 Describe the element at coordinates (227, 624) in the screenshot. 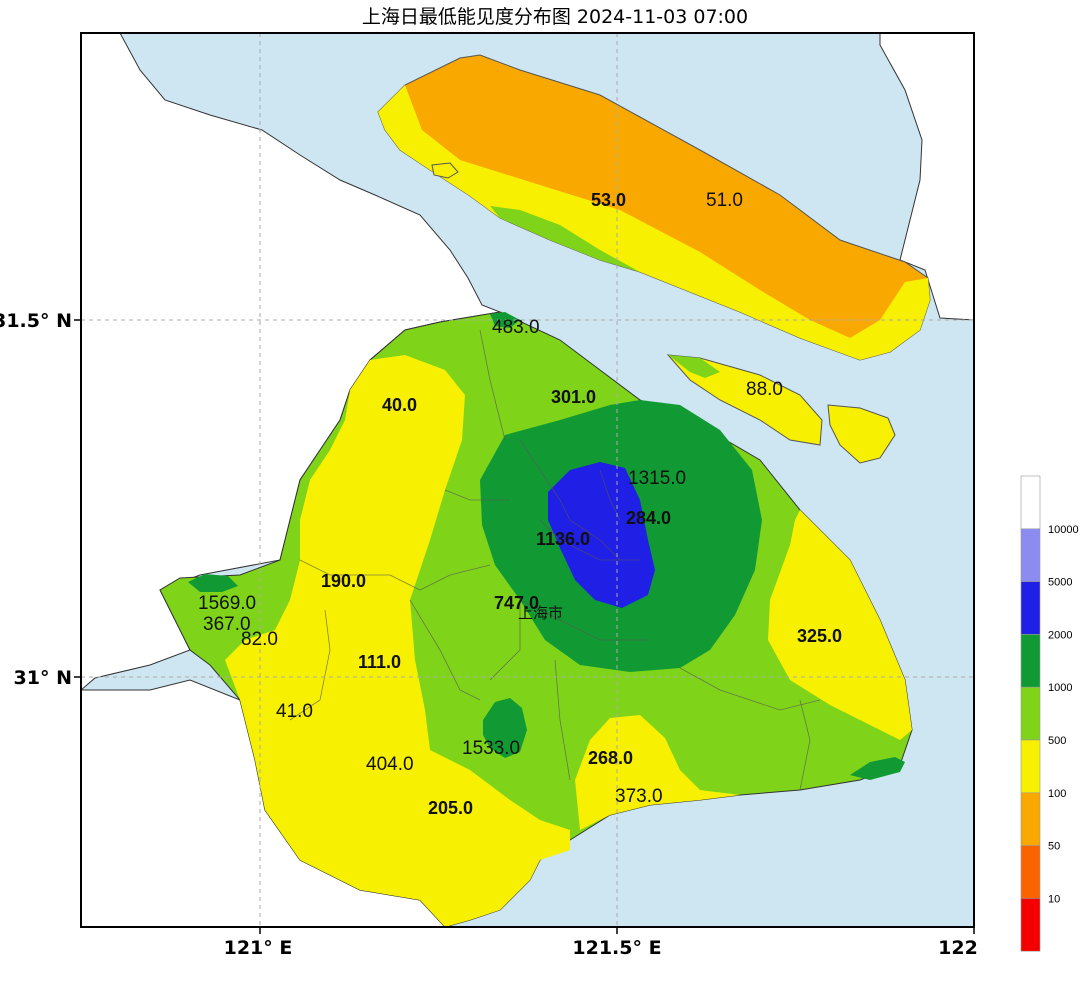

I see `station-value: 367.0` at that location.